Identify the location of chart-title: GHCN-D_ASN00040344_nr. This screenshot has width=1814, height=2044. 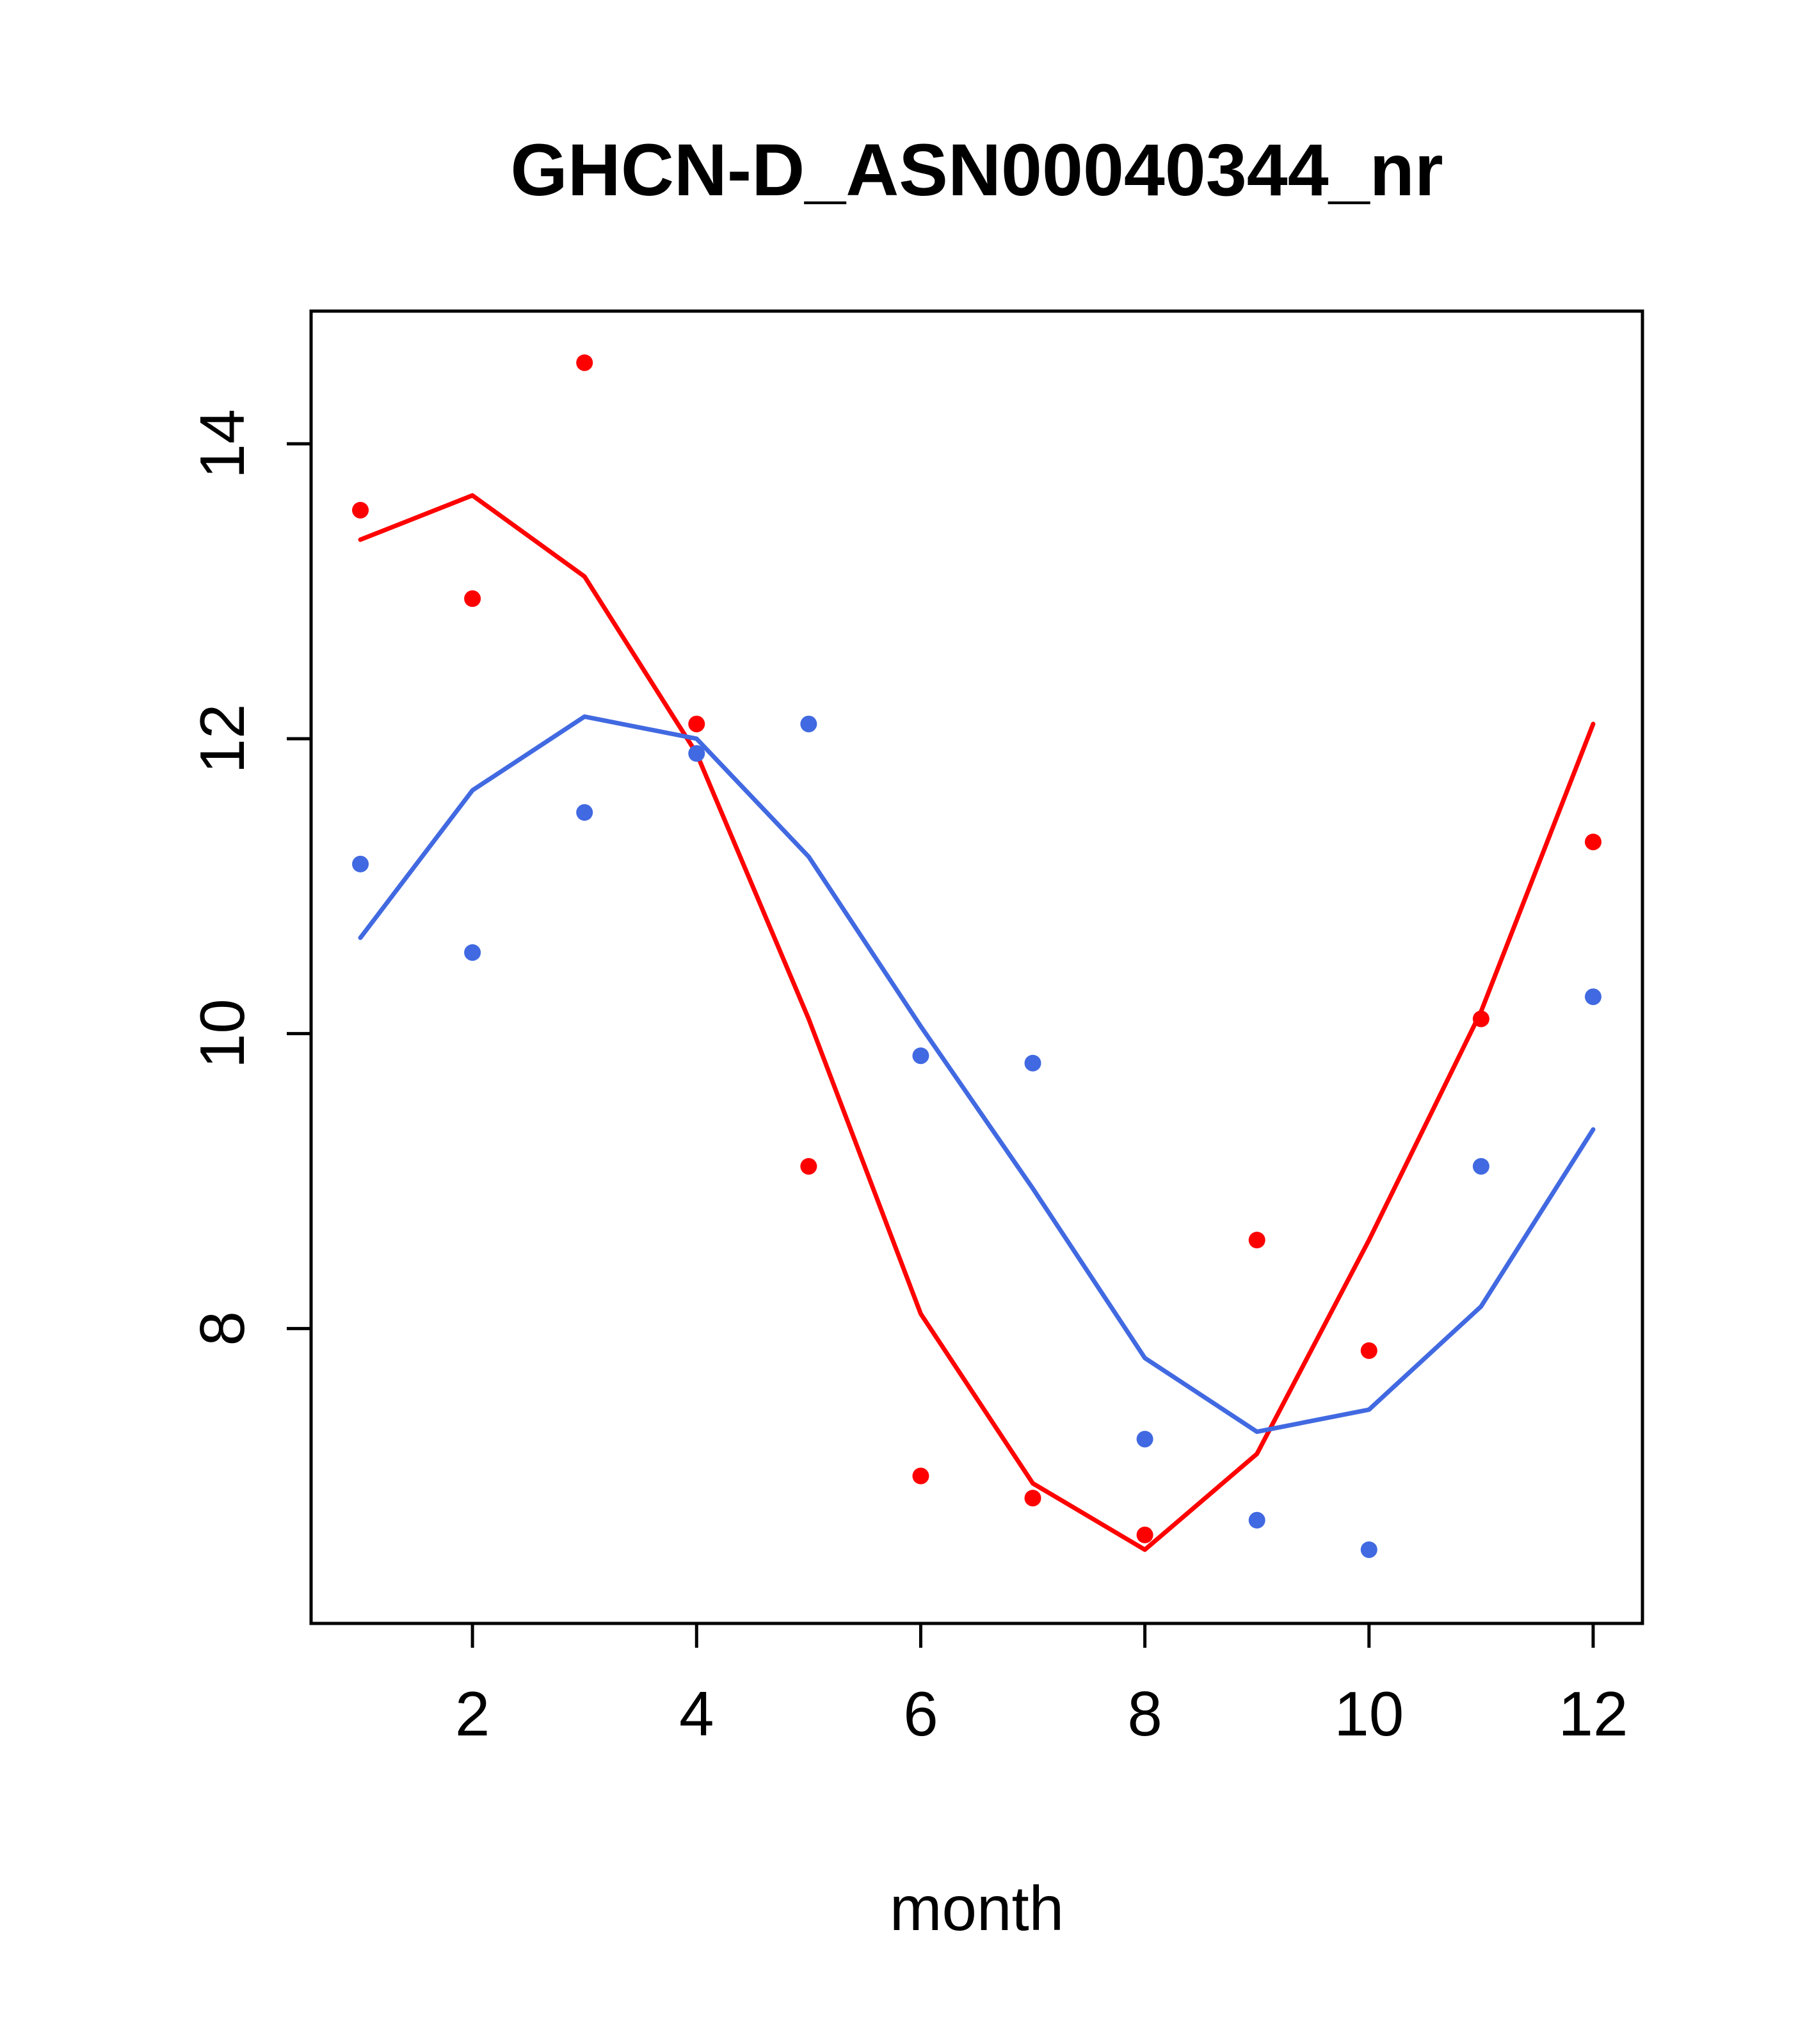
(976, 170).